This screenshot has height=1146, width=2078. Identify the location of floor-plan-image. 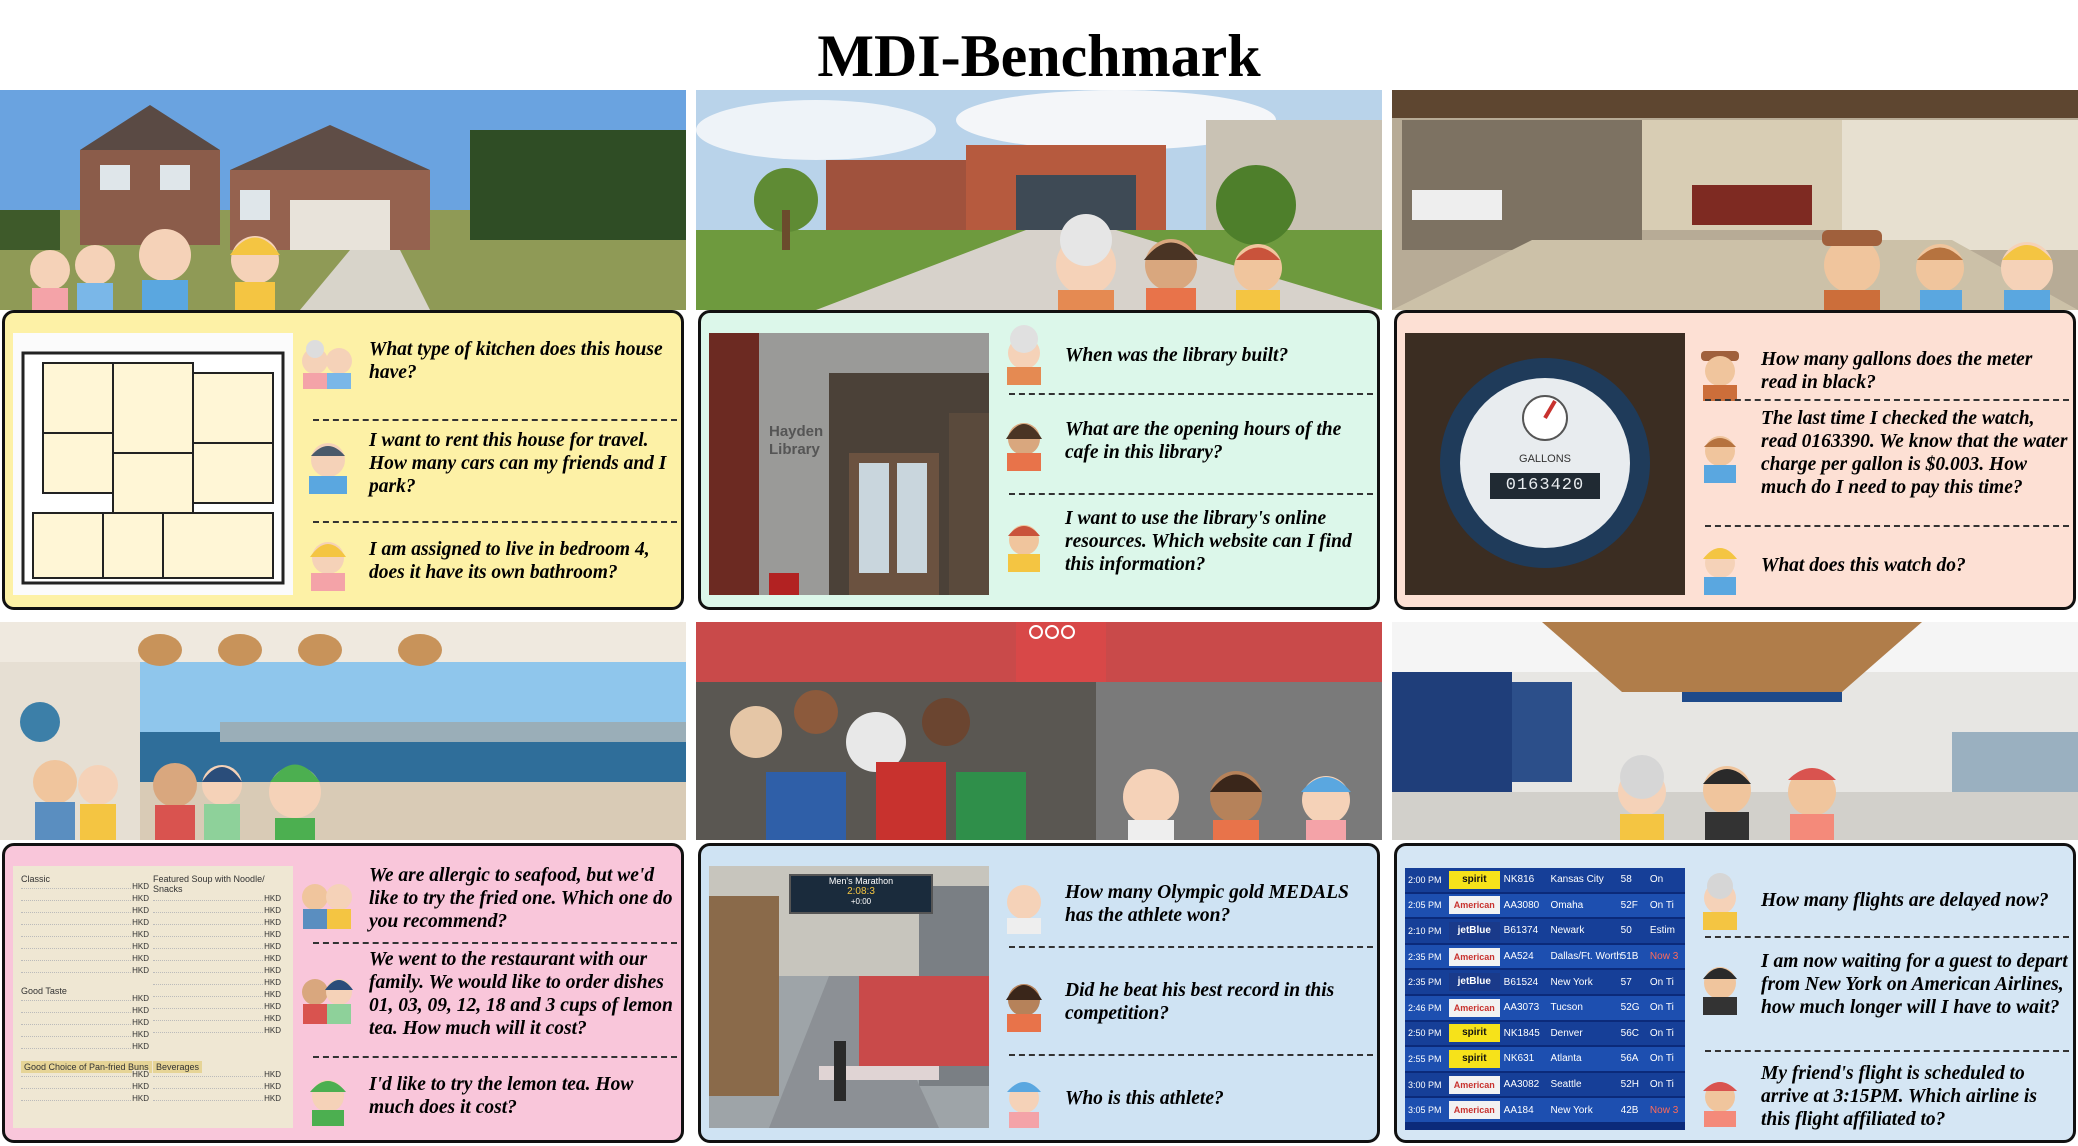
(153, 464).